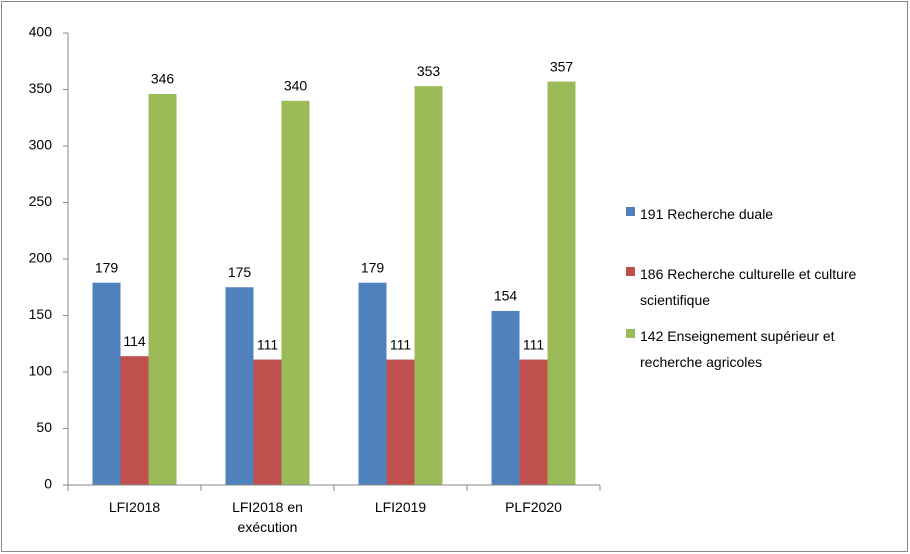 This screenshot has height=554, width=910. I want to click on legend-label: 191 Recherche duale, so click(707, 214).